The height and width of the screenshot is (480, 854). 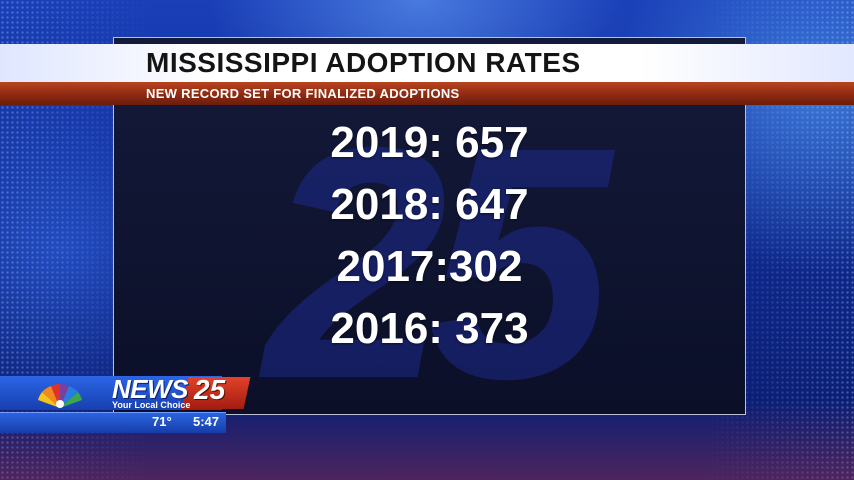 What do you see at coordinates (150, 389) in the screenshot?
I see `station-name: NEWS` at bounding box center [150, 389].